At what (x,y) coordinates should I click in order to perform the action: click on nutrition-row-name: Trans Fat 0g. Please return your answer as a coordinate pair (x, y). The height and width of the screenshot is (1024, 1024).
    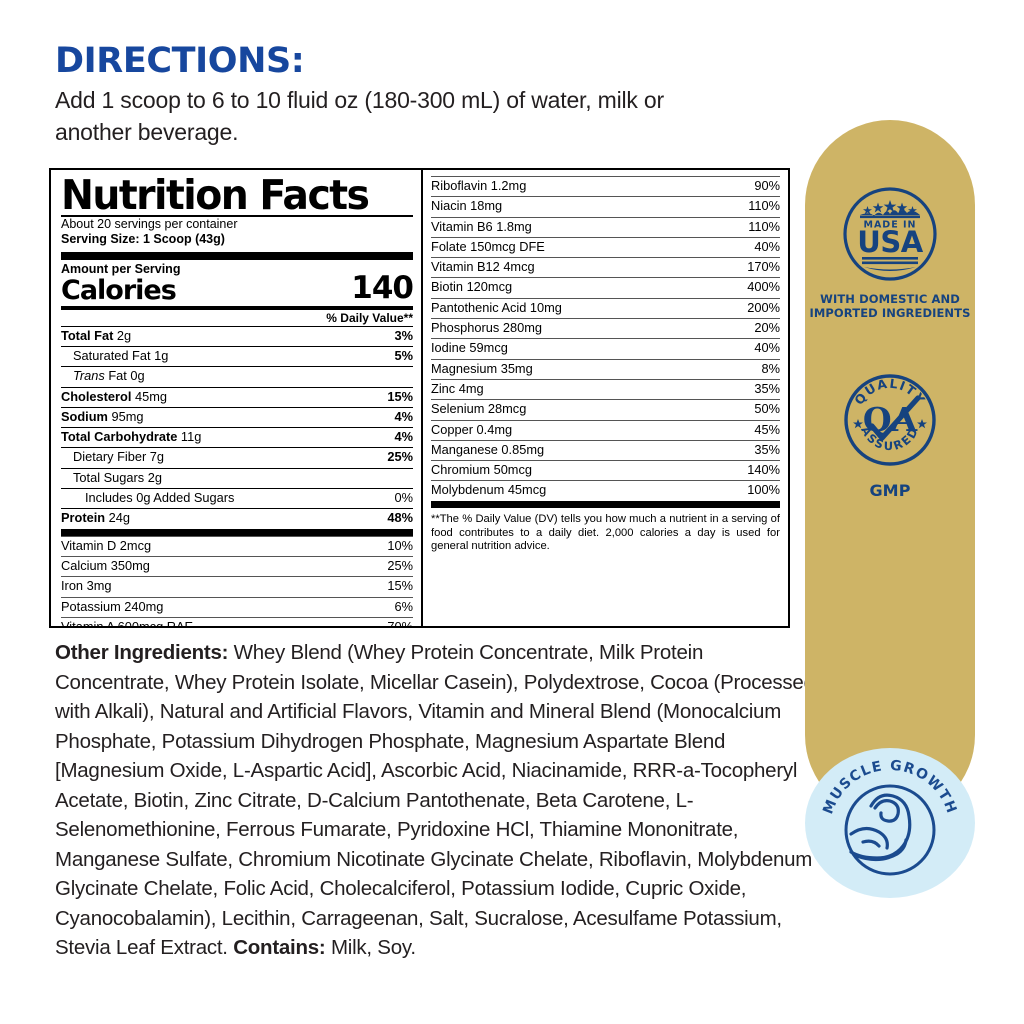
    Looking at the image, I should click on (109, 376).